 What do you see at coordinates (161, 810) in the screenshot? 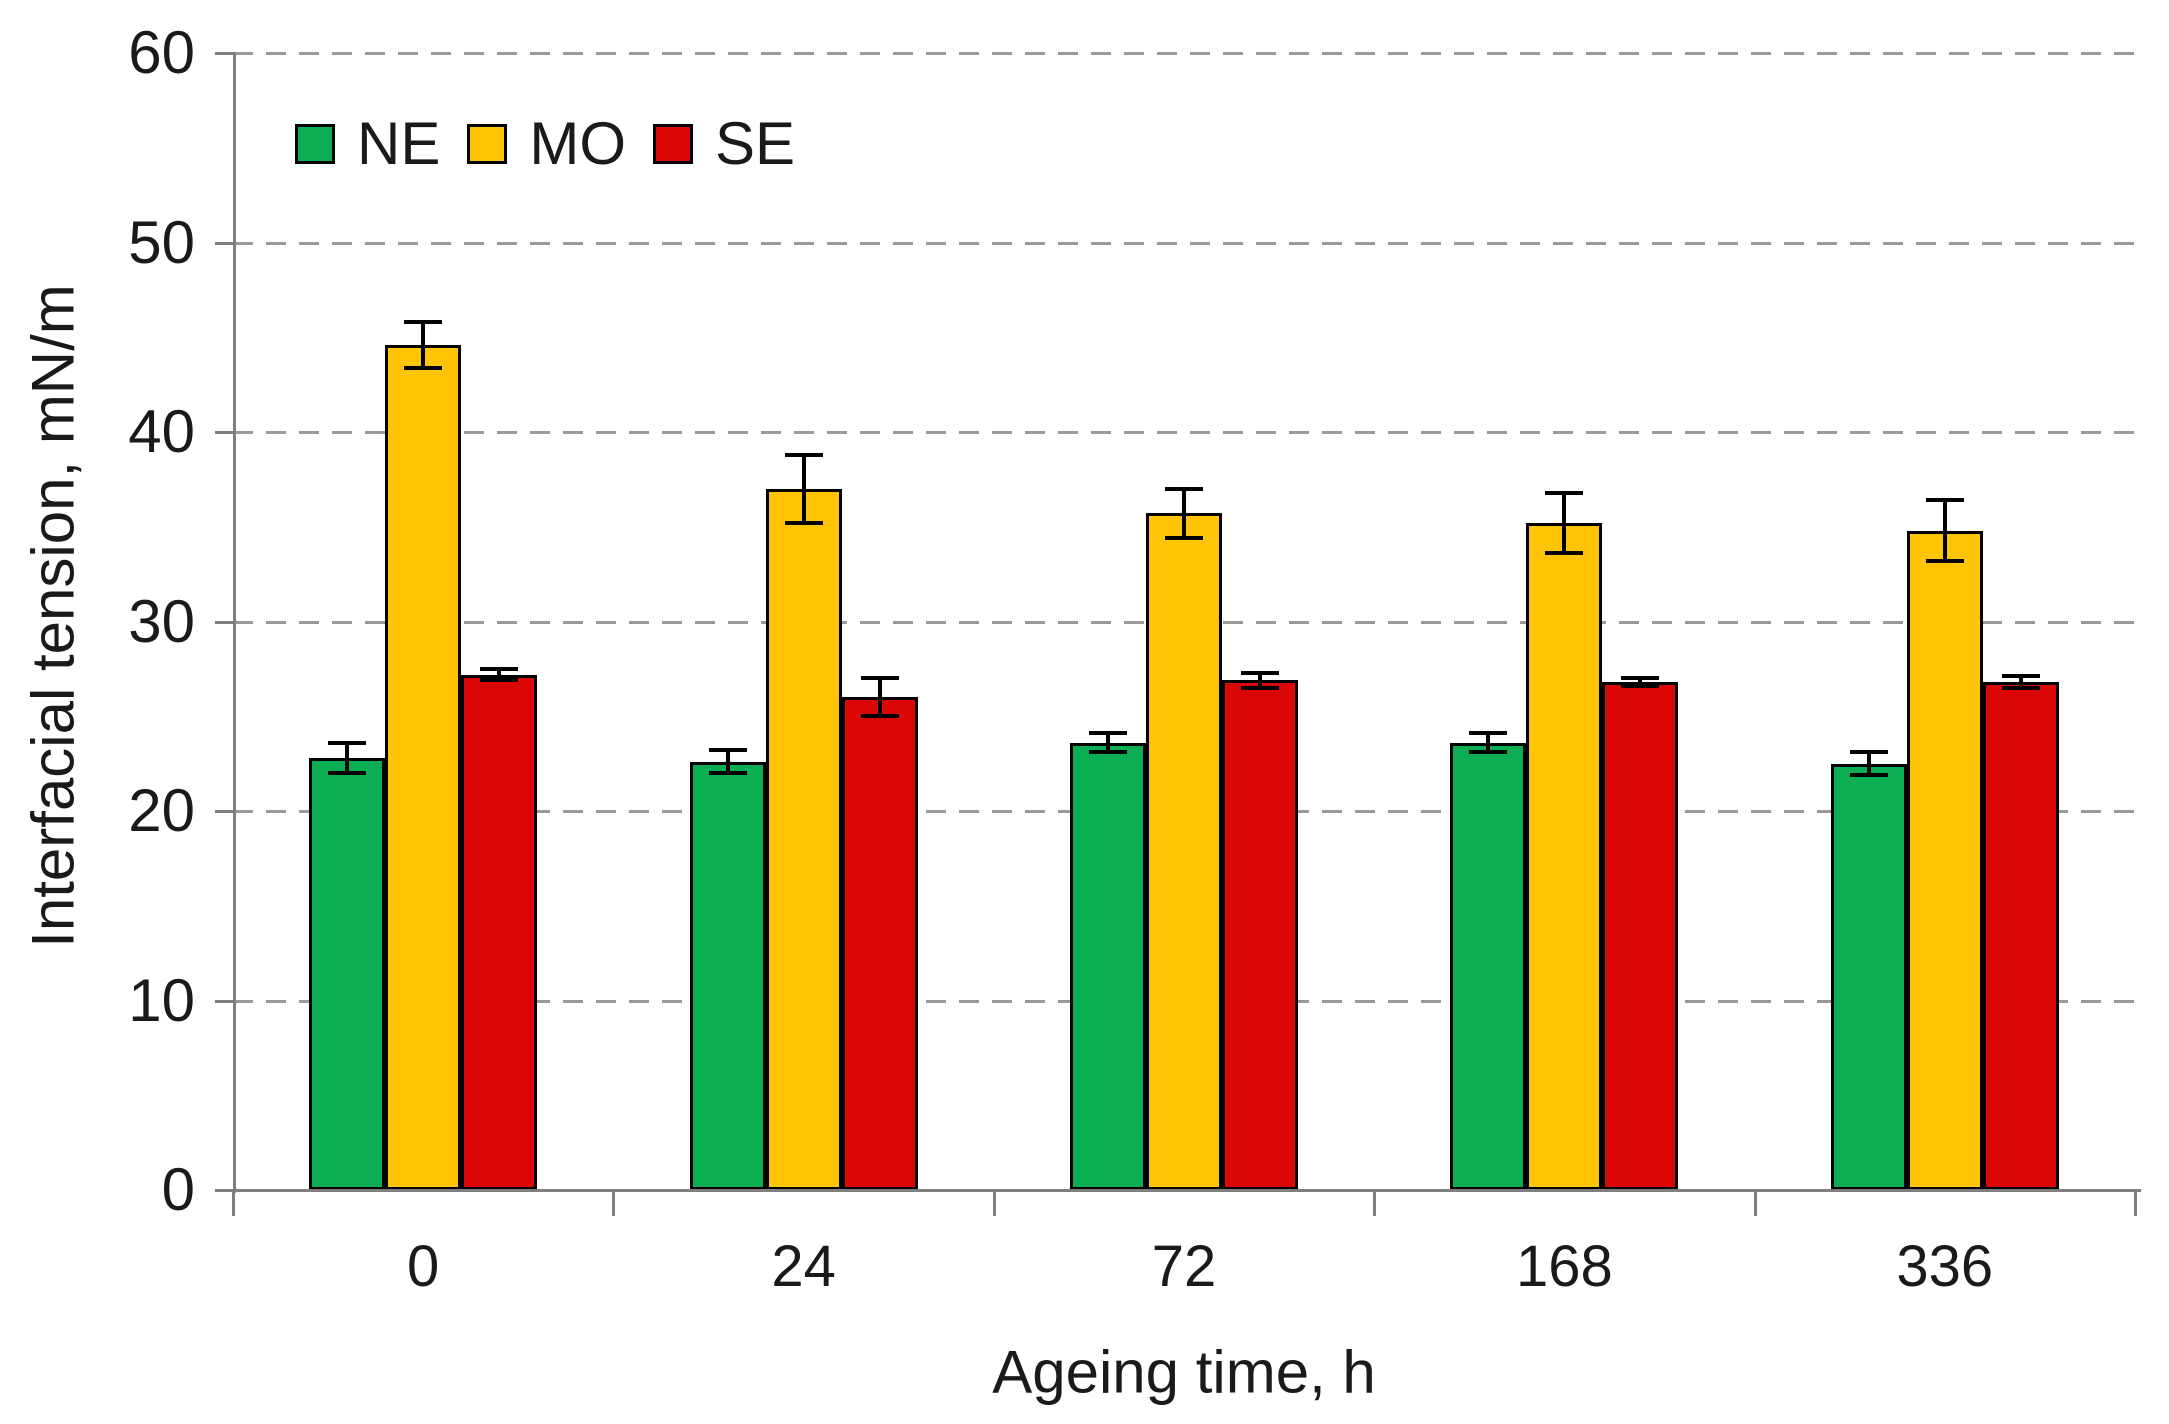
I see `y-tick-label: 20` at bounding box center [161, 810].